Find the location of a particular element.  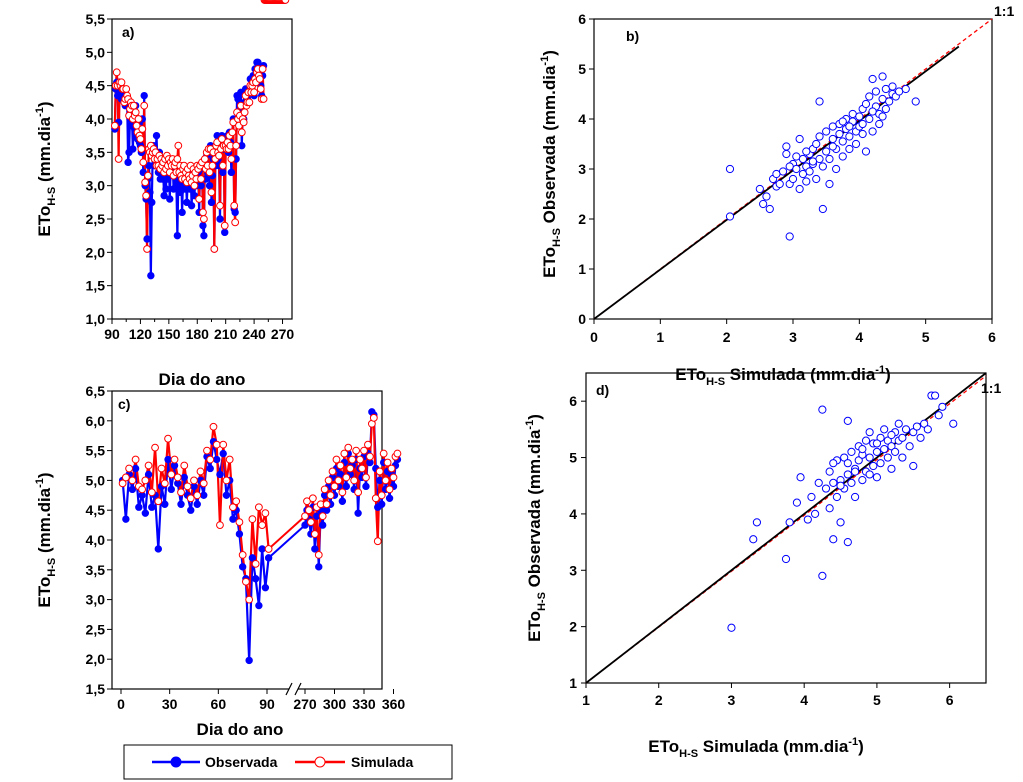

plot-c-series-line-observada is located at coordinates (195, 551).